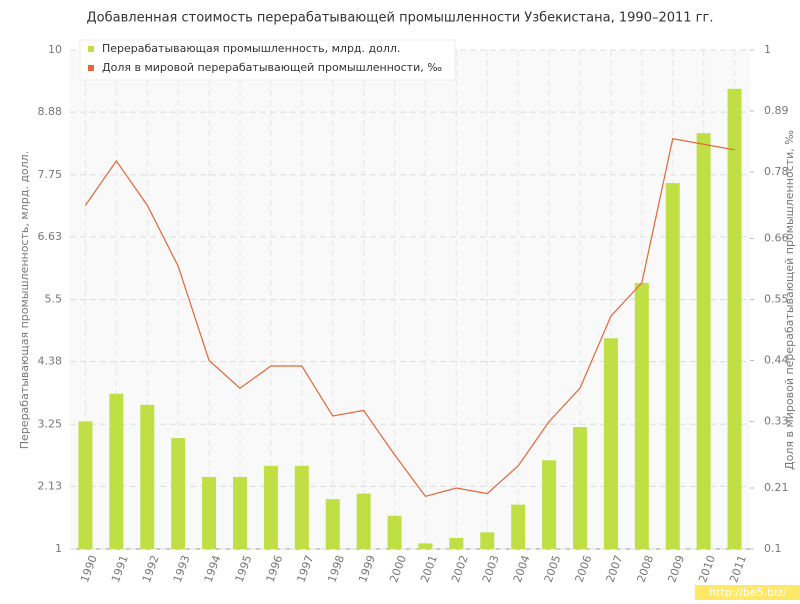  What do you see at coordinates (584, 568) in the screenshot?
I see `x-tick-label: 2006` at bounding box center [584, 568].